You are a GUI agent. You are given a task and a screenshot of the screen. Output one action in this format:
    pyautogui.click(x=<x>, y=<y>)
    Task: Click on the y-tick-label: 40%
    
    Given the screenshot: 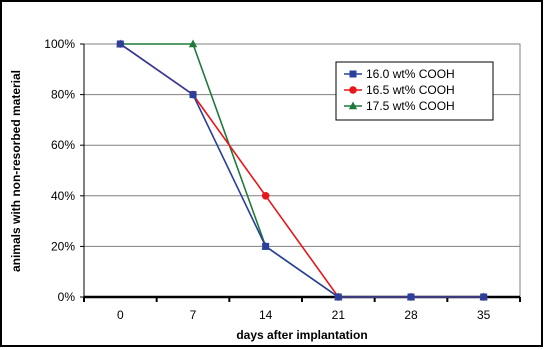 What is the action you would take?
    pyautogui.click(x=63, y=196)
    